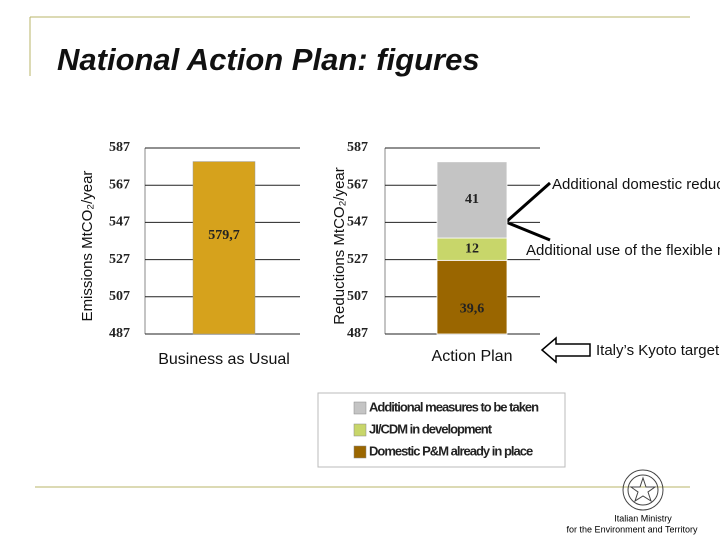 The width and height of the screenshot is (720, 540). Describe the element at coordinates (268, 59) in the screenshot. I see `slide-title: National Action Plan: figures` at that location.